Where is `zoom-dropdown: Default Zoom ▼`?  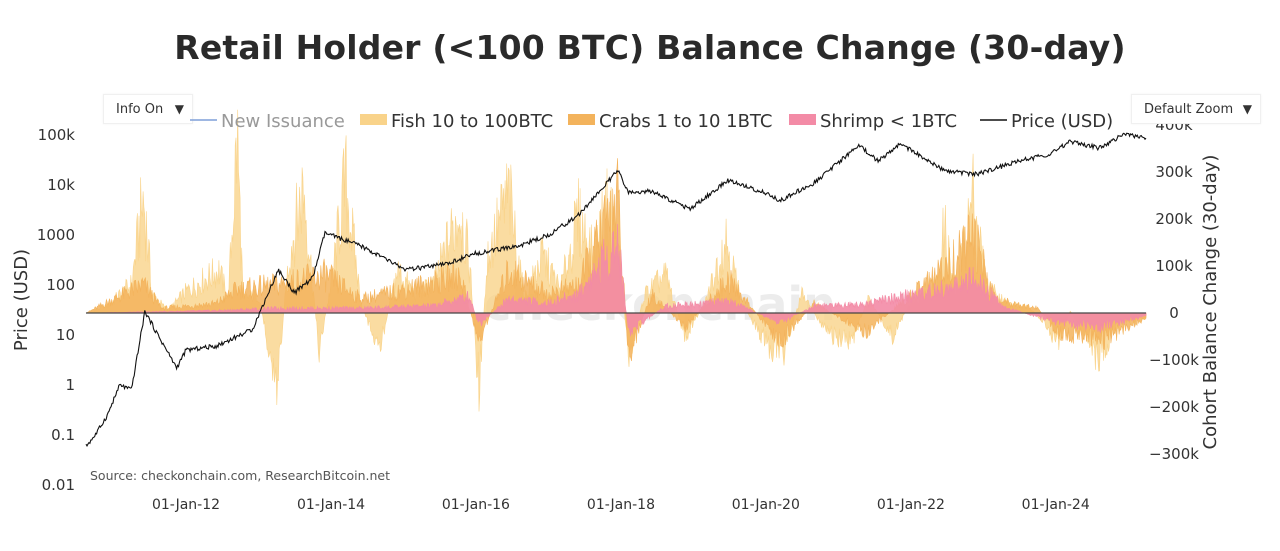
zoom-dropdown: Default Zoom ▼ is located at coordinates (1196, 109).